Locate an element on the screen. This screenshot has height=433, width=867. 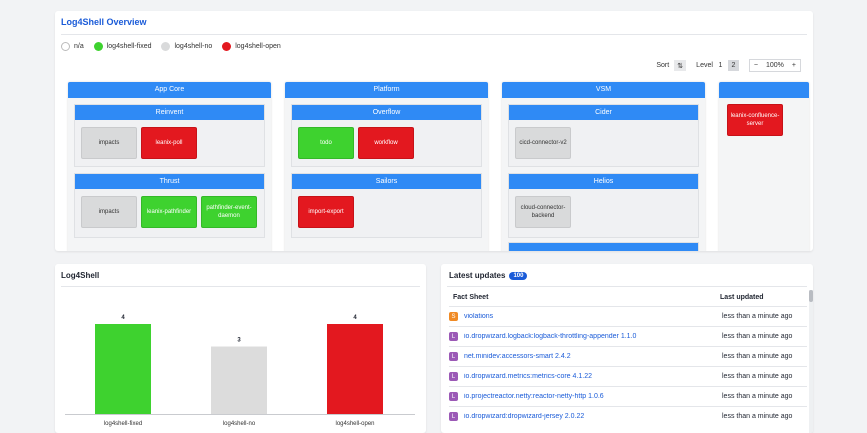
subgroup-header is located at coordinates (603, 247).